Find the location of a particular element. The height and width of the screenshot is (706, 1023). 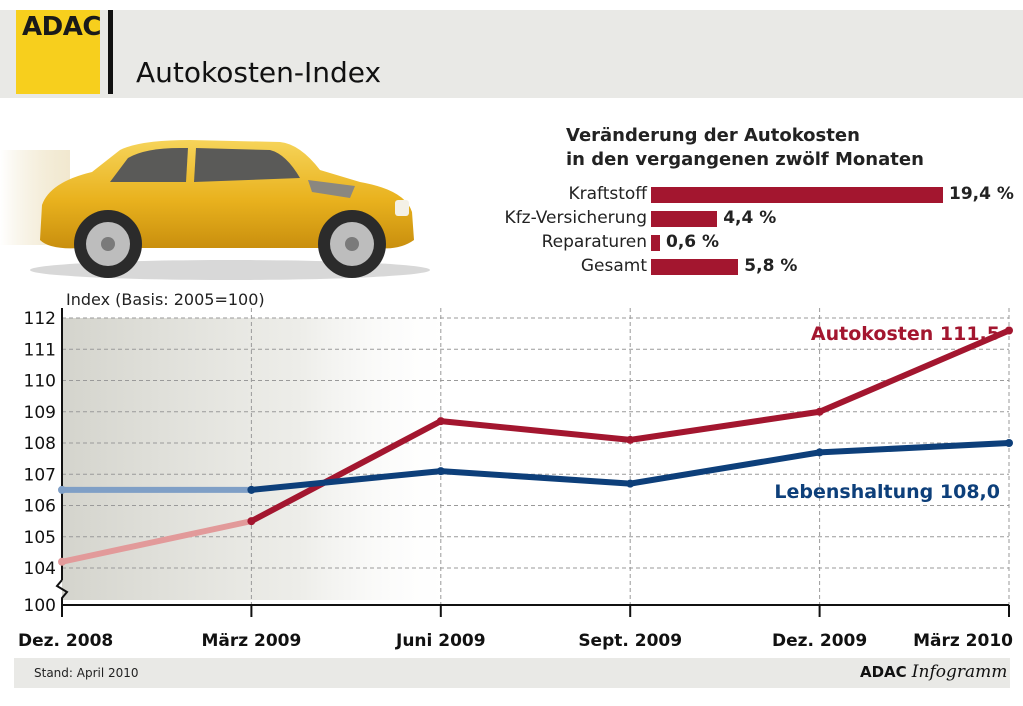

bar-row-kfz-versicherung: Kfz-Versicherung 4,4 % is located at coordinates (511, 219).